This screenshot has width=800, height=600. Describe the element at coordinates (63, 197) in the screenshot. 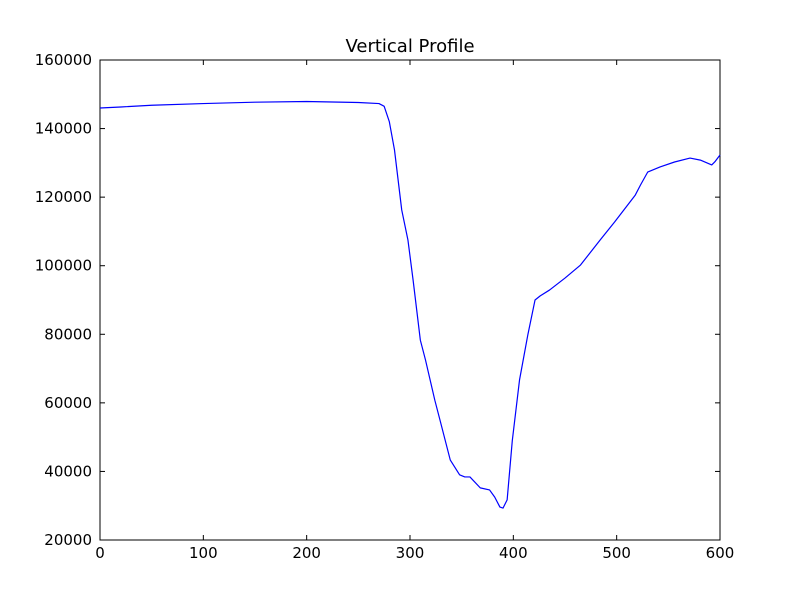

I see `y-tick-label: 120000` at that location.